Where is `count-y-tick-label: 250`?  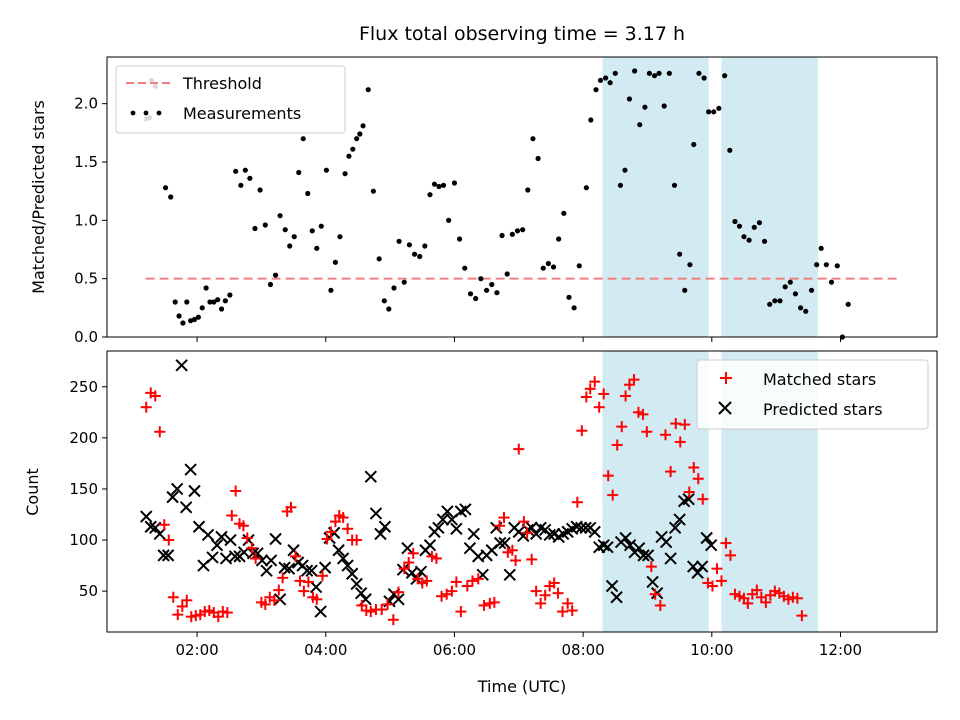
count-y-tick-label: 250 is located at coordinates (83, 387).